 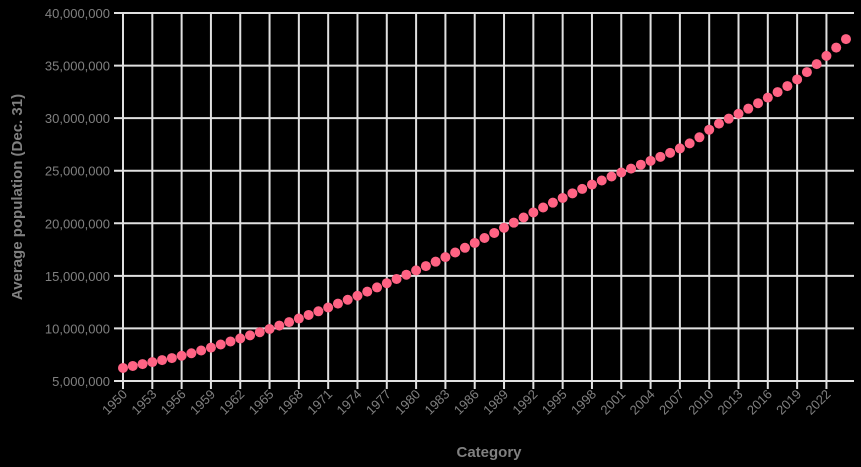 I want to click on y-tick-label: 35,000,000, so click(x=77, y=66).